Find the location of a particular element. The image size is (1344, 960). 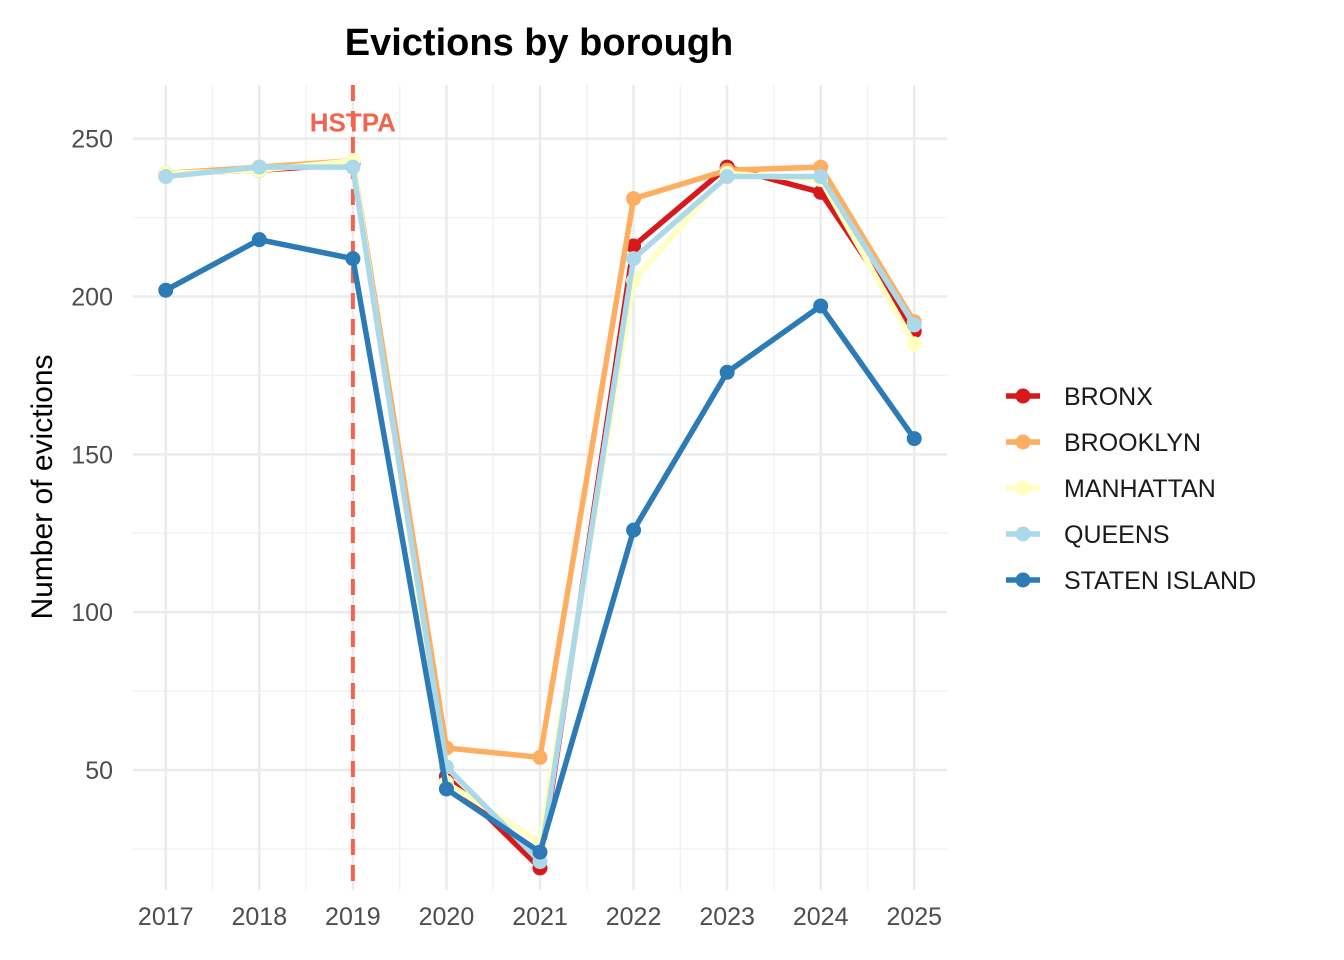

y-axis-title: Number of evictions is located at coordinates (42, 486).